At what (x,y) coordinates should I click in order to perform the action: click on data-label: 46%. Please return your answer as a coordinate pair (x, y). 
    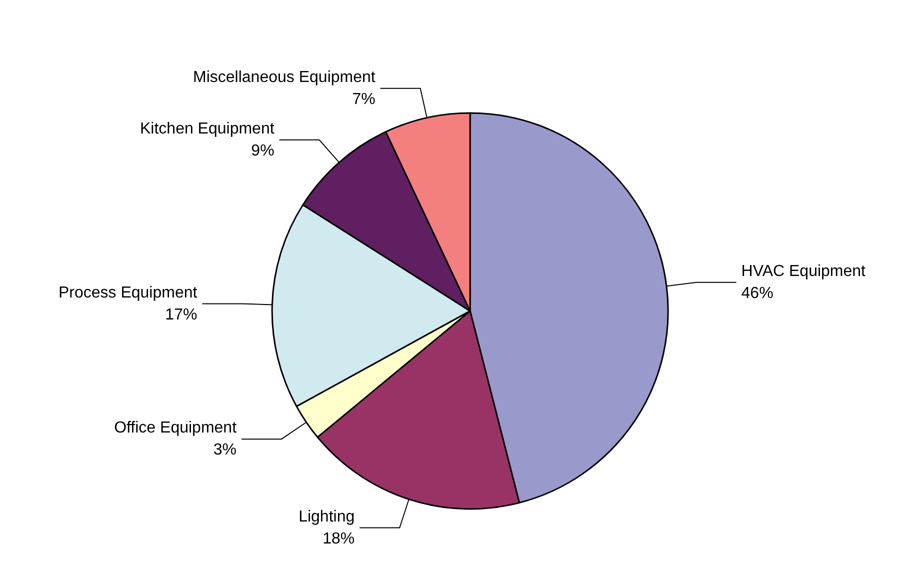
    Looking at the image, I should click on (757, 293).